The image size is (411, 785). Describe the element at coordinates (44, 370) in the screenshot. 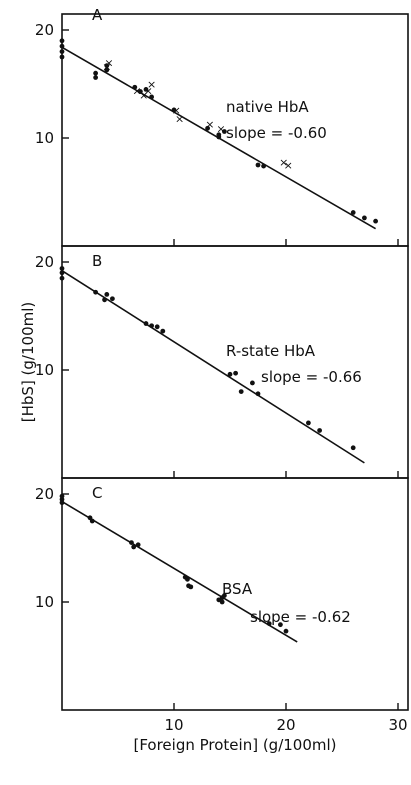

I see `panel-b-y-tick-label: 10` at that location.